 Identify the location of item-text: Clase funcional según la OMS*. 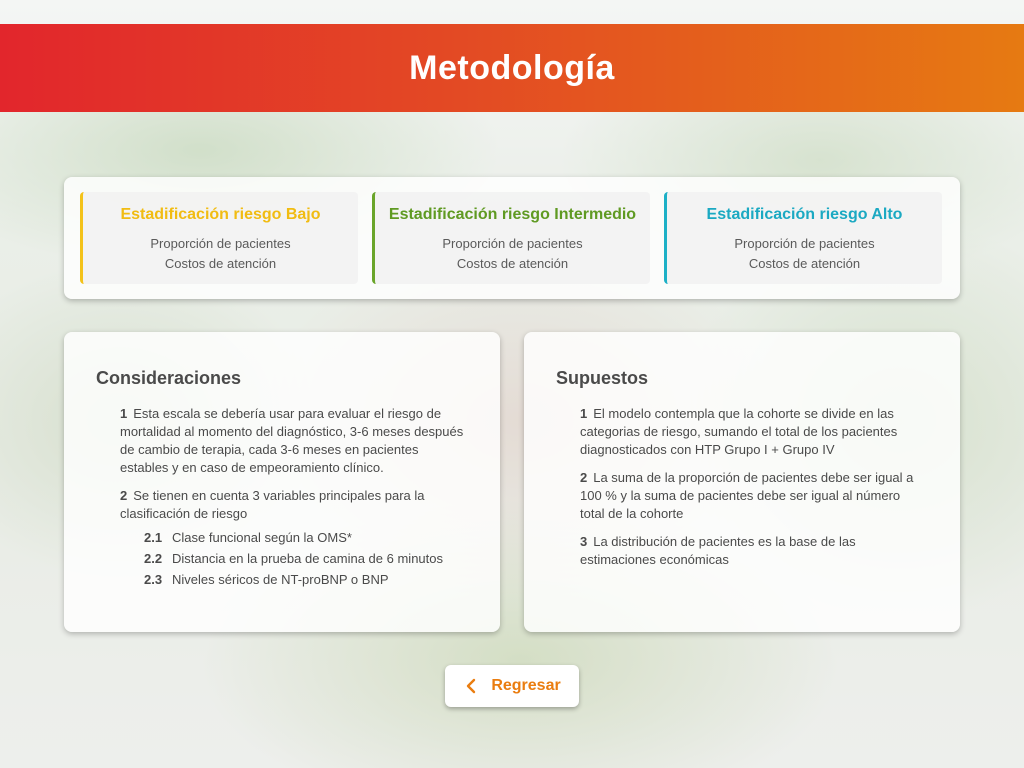
(262, 537).